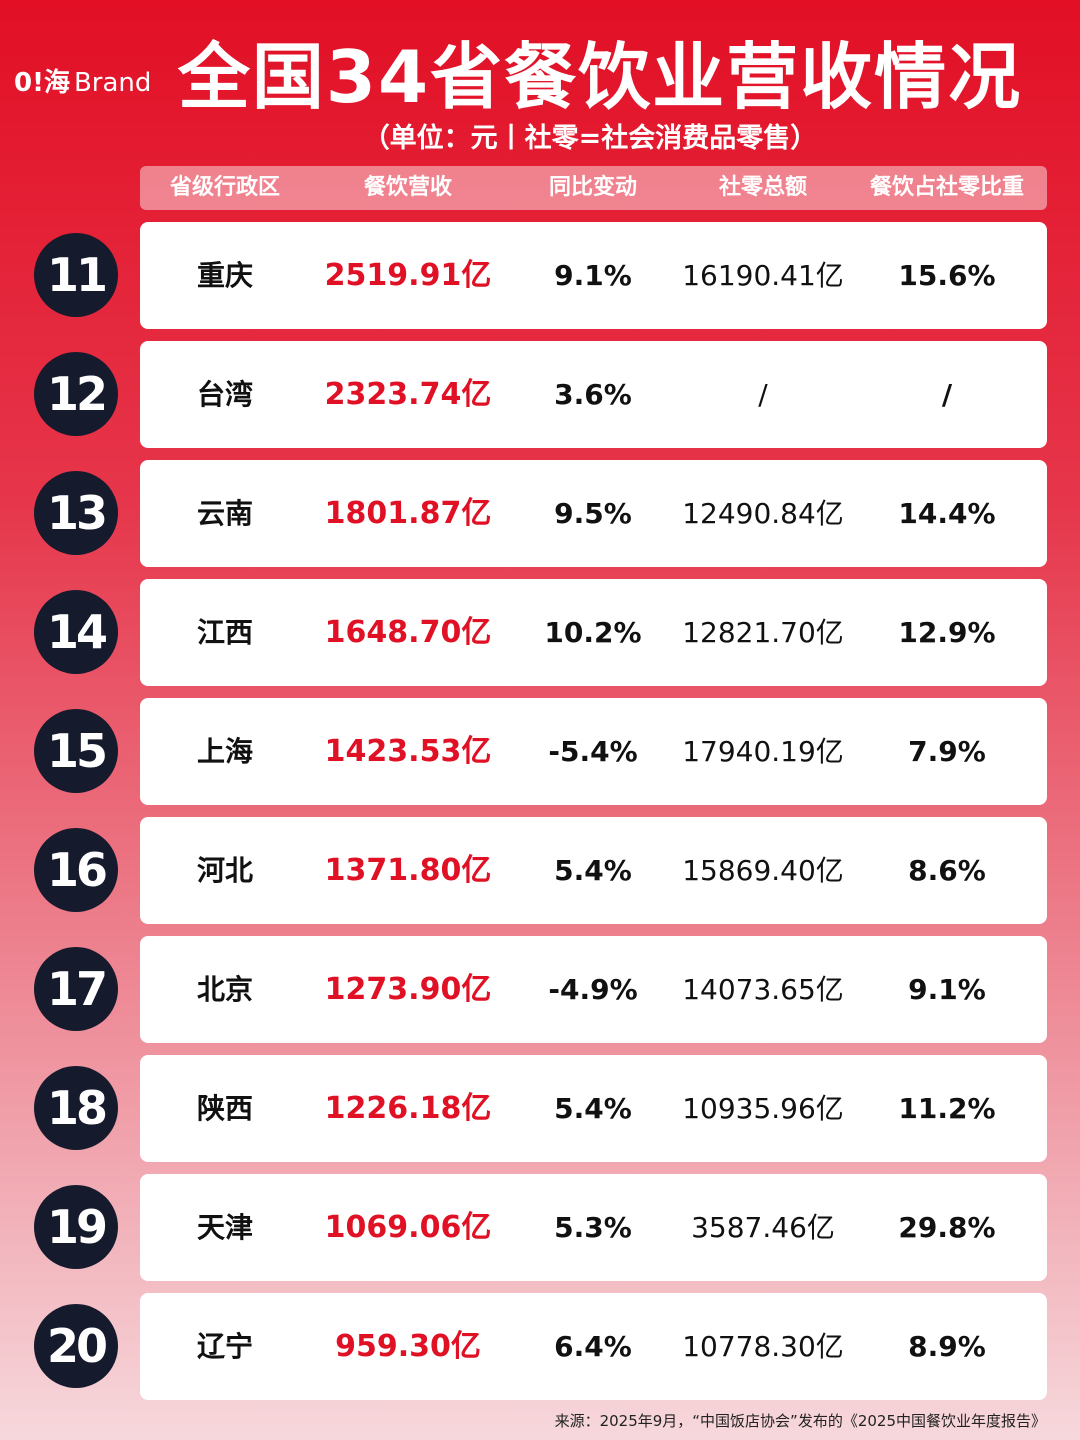  Describe the element at coordinates (408, 870) in the screenshot. I see `revenue: 1371.80亿` at that location.